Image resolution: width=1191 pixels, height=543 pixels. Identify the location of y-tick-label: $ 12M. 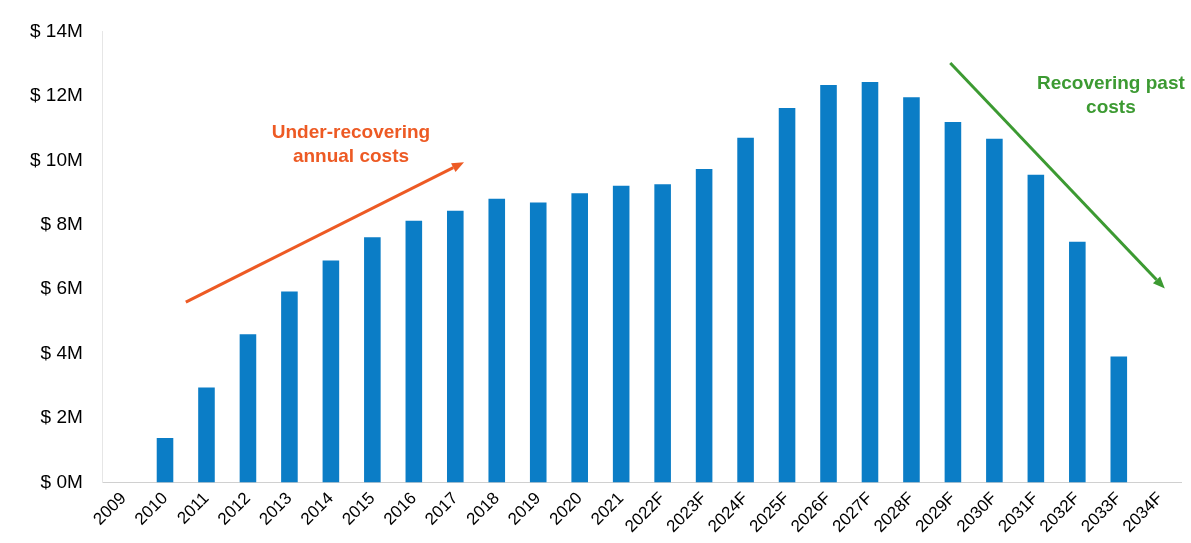
(56, 95).